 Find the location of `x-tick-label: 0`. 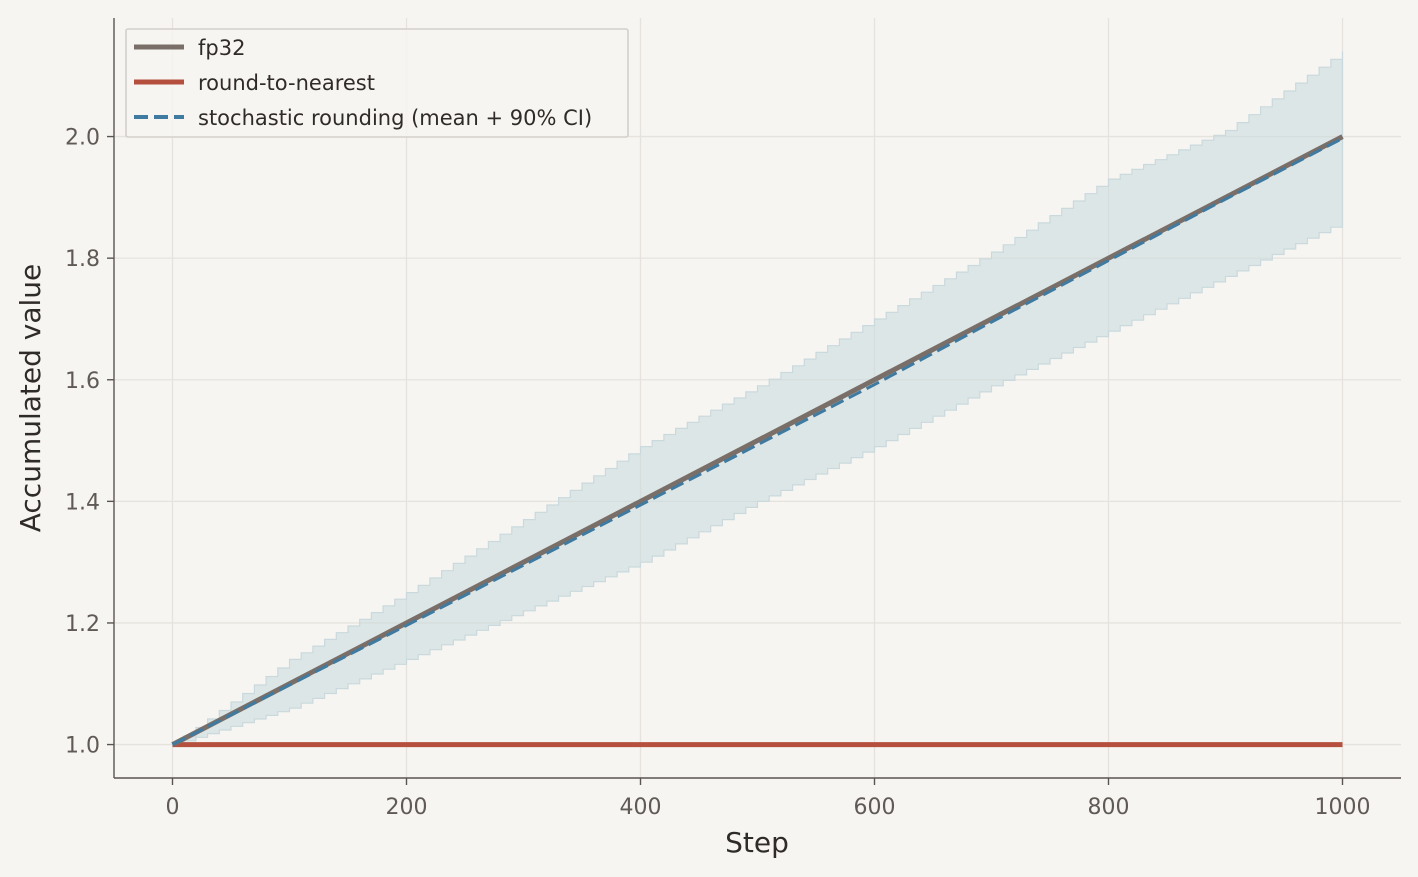

x-tick-label: 0 is located at coordinates (173, 807).